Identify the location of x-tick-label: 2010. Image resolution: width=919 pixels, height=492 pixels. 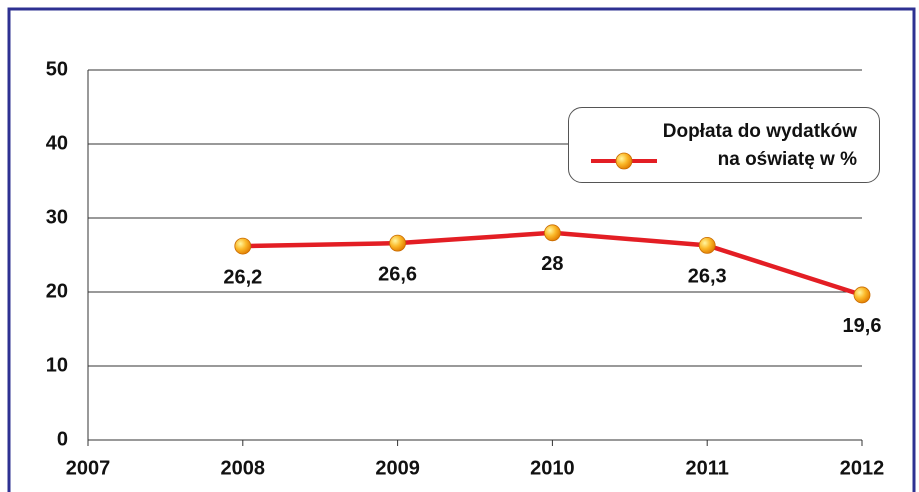
(552, 468).